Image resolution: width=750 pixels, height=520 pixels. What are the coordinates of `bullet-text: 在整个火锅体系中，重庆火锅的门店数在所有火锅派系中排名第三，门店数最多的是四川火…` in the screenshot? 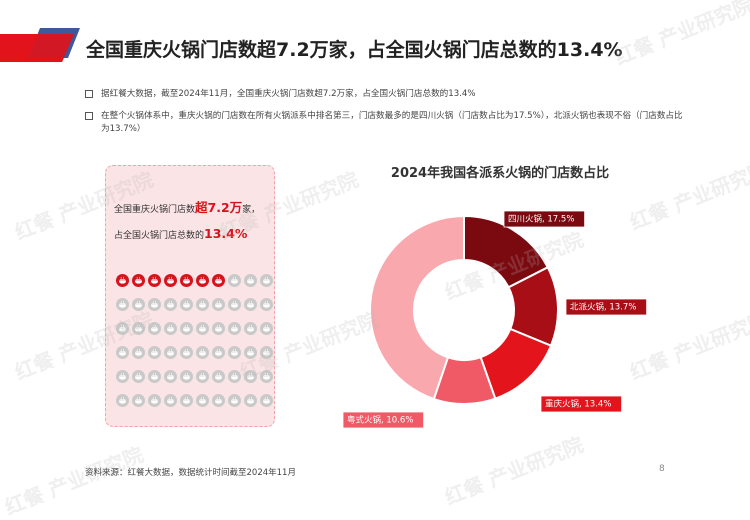 It's located at (392, 122).